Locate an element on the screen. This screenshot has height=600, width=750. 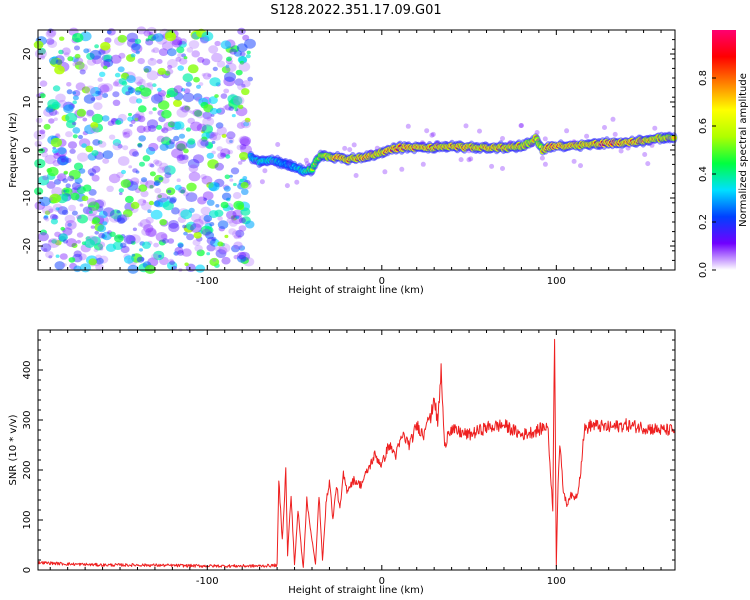
colorbar-tick-label: 0.6 is located at coordinates (703, 126).